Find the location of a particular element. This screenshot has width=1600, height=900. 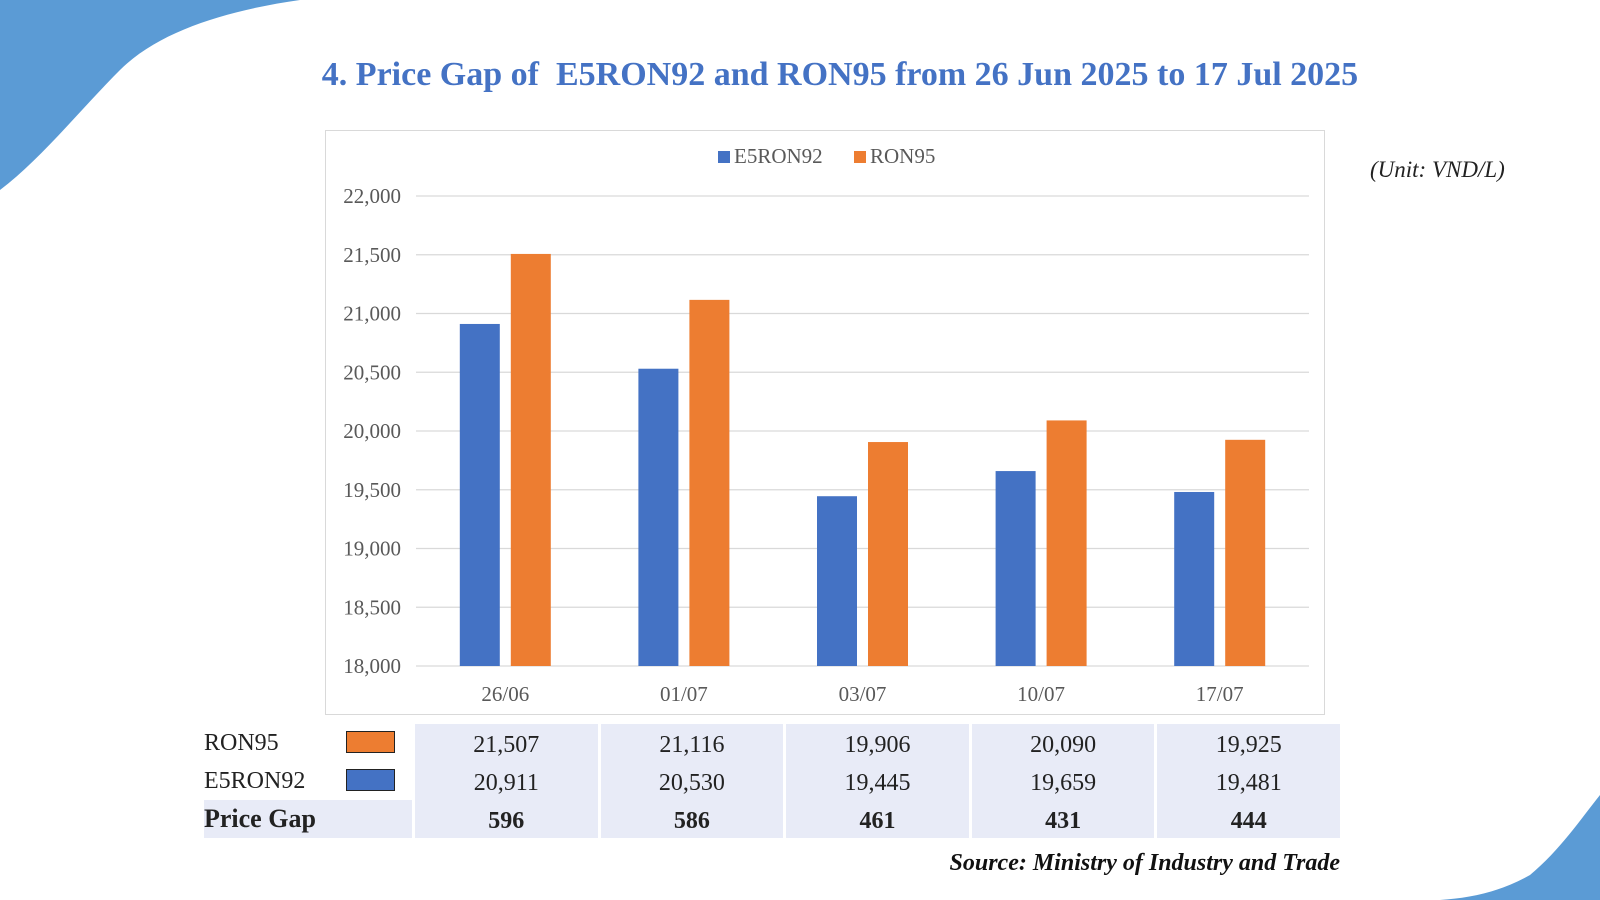

table-cell: 20,090 is located at coordinates (1061, 743).